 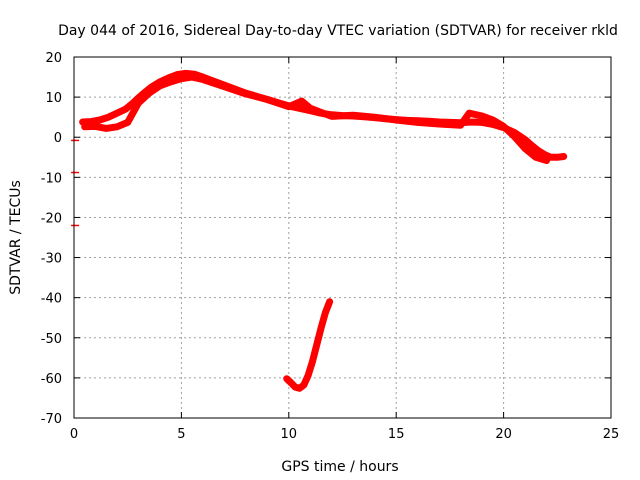 I want to click on x-tick-label: 20, so click(x=503, y=434).